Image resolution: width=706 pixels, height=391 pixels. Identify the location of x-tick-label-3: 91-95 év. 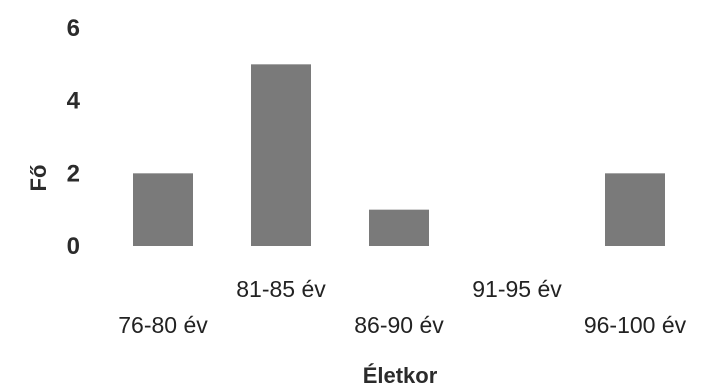
(517, 289).